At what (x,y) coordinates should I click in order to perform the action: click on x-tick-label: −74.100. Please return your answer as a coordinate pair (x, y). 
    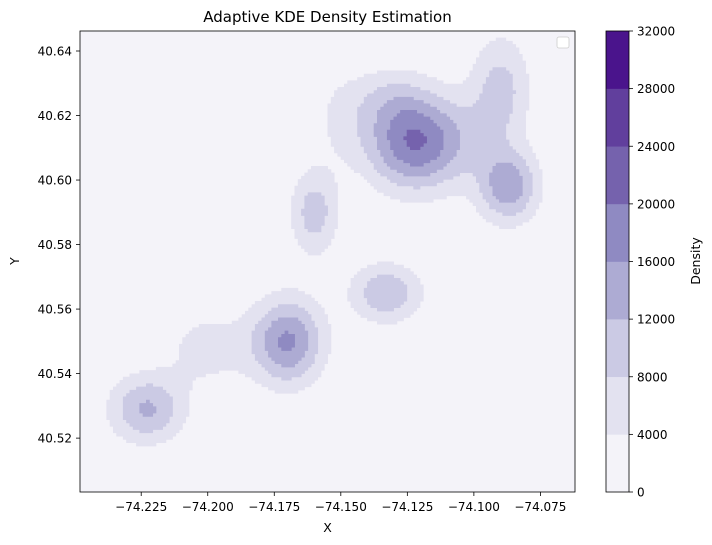
    Looking at the image, I should click on (474, 507).